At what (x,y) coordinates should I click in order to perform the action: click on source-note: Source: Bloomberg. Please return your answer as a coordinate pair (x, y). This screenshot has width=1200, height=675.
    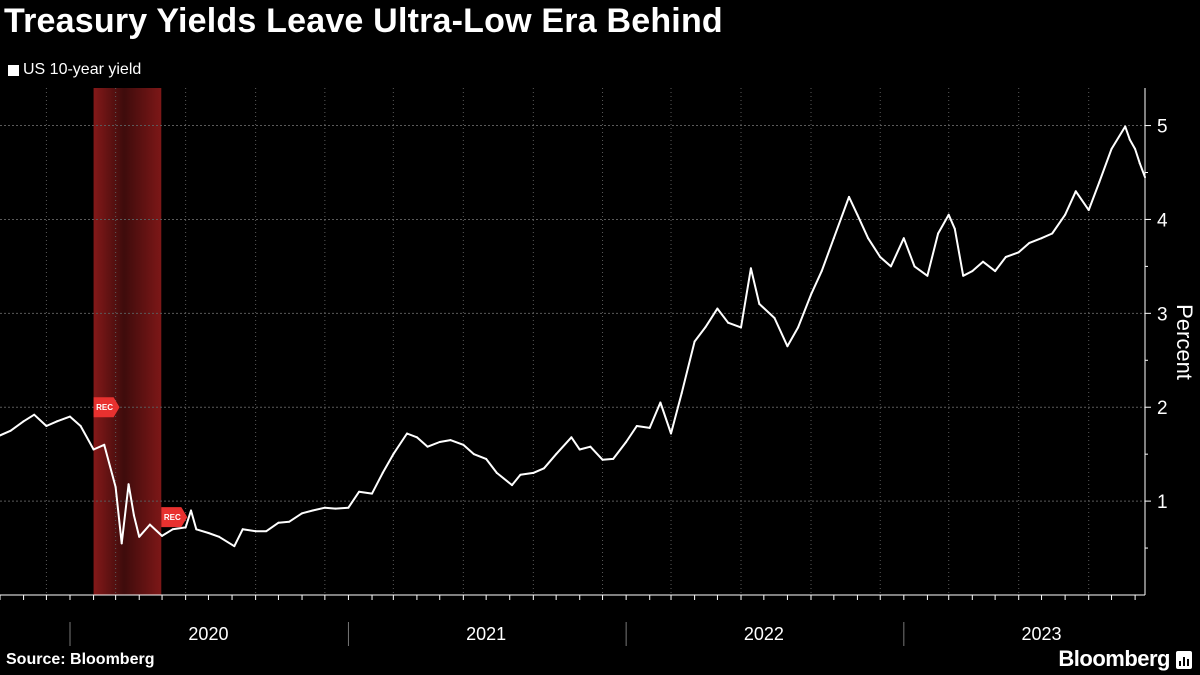
    Looking at the image, I should click on (80, 659).